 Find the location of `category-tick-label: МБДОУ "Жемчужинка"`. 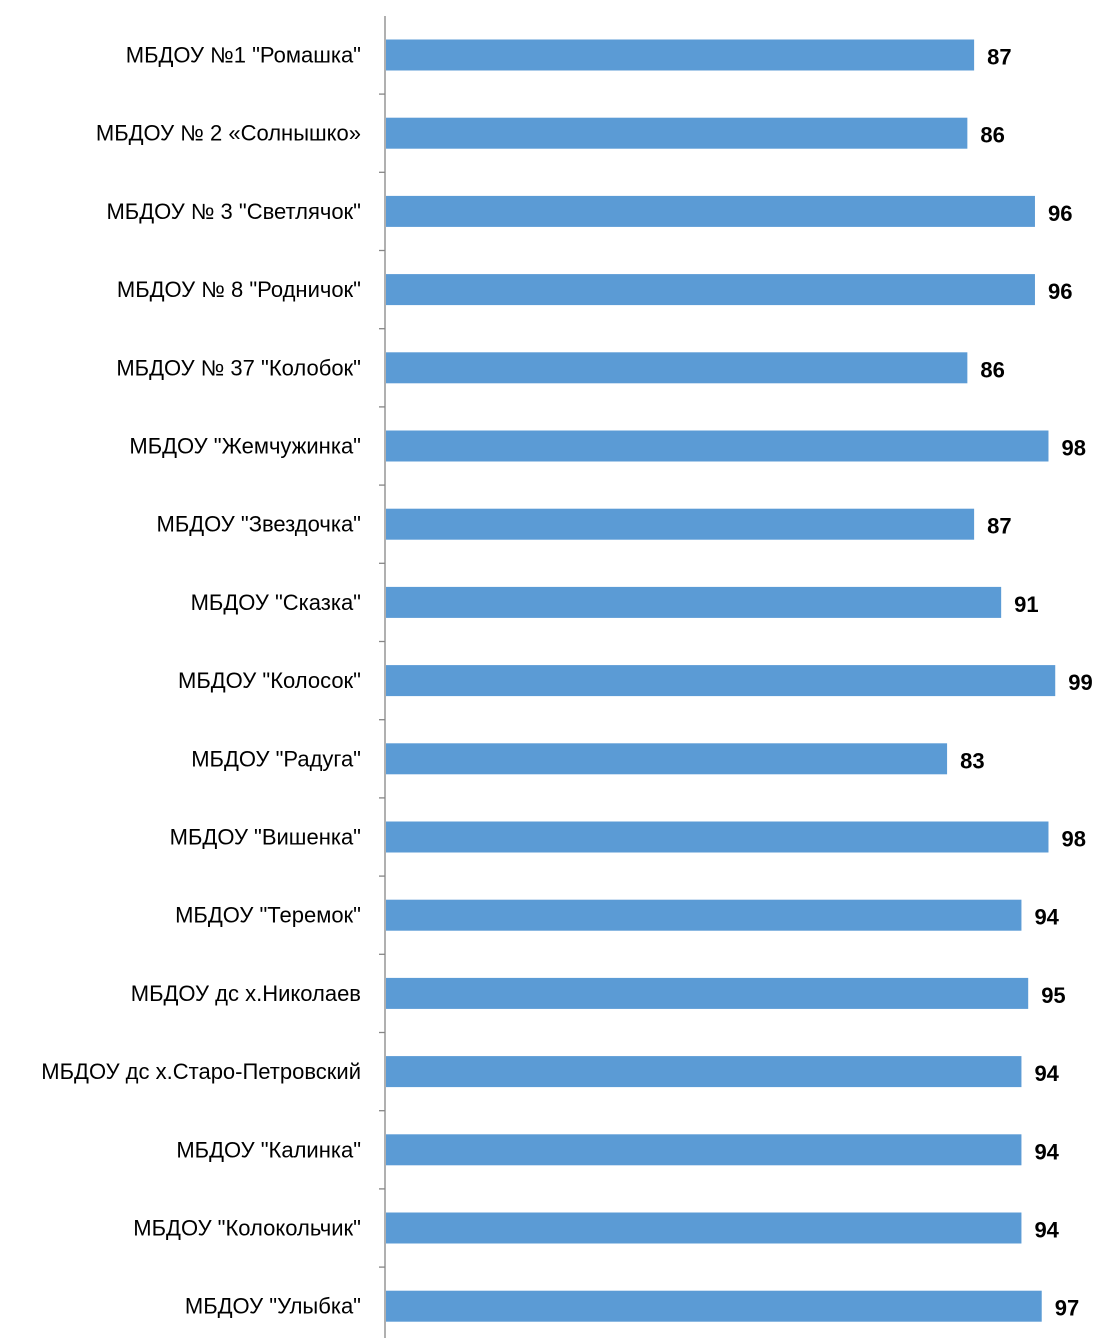

category-tick-label: МБДОУ "Жемчужинка" is located at coordinates (245, 446).